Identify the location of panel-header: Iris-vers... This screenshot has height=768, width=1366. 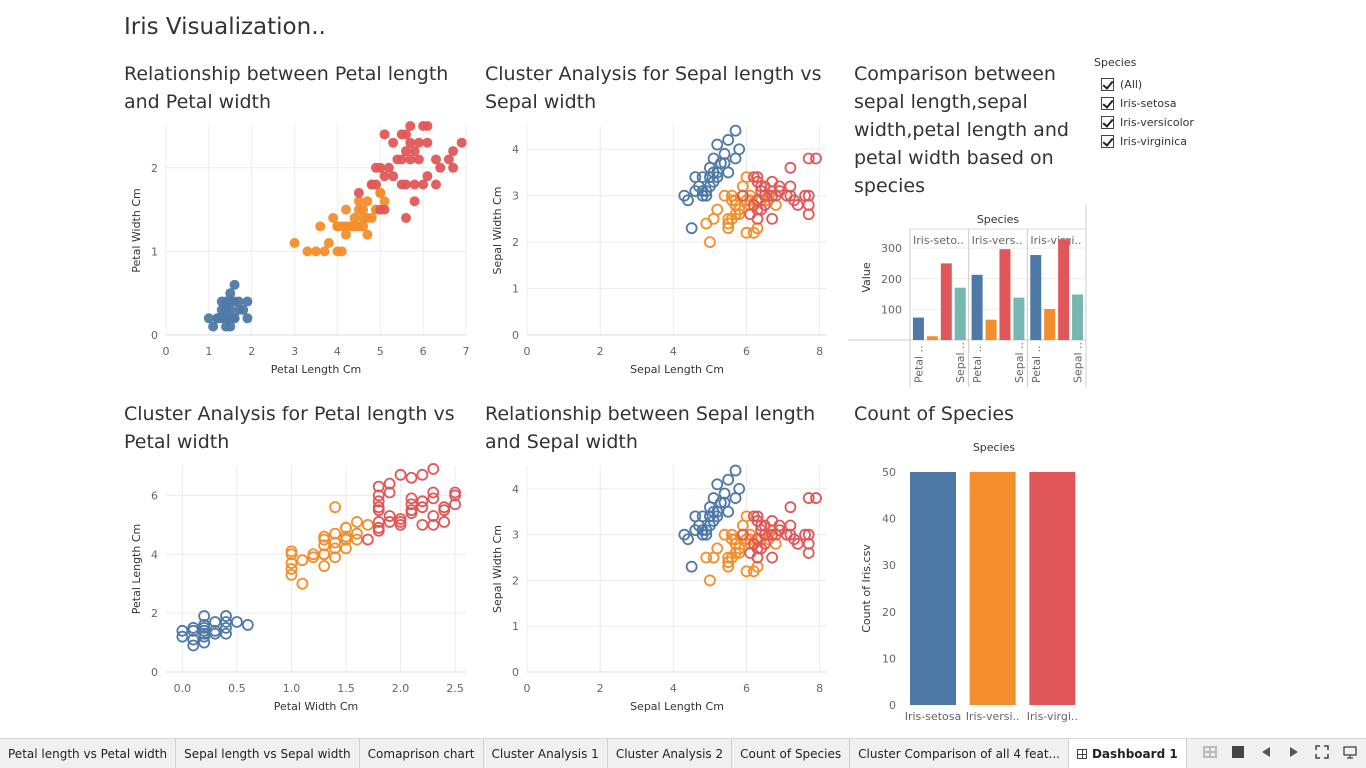
(997, 240).